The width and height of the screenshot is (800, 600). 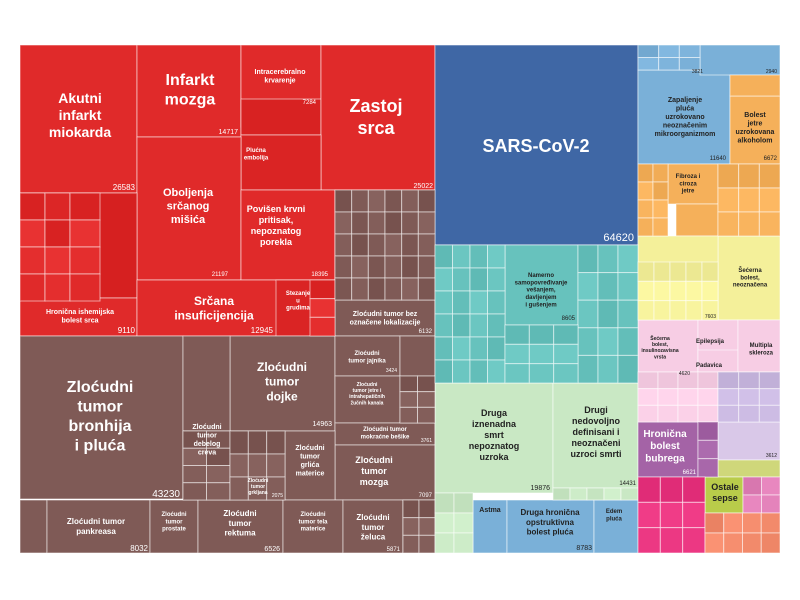 I want to click on tile-olive-strip, so click(x=749, y=468).